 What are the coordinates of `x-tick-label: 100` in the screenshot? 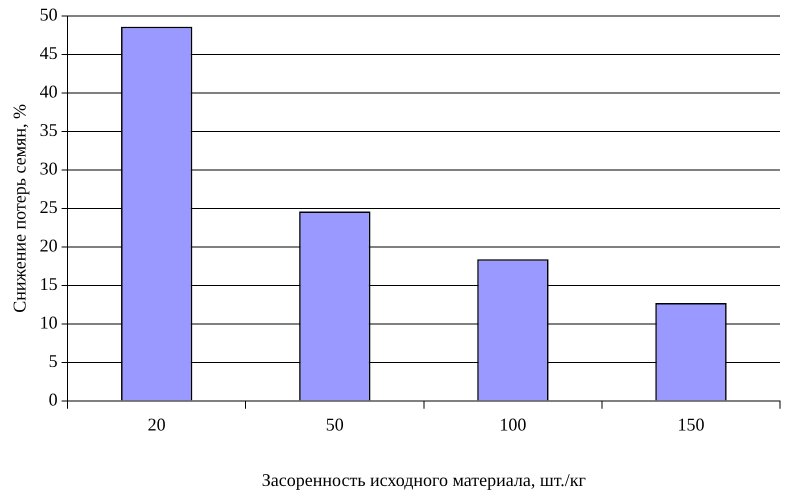 It's located at (512, 424).